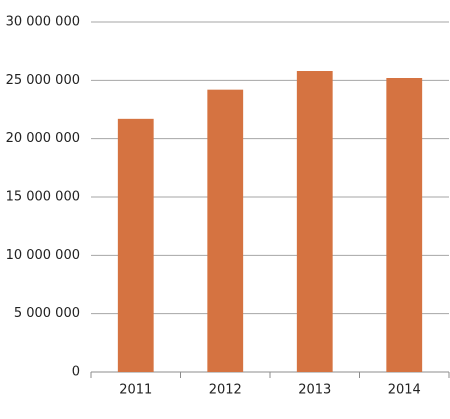  Describe the element at coordinates (135, 390) in the screenshot. I see `x-tick-label: 2011` at that location.